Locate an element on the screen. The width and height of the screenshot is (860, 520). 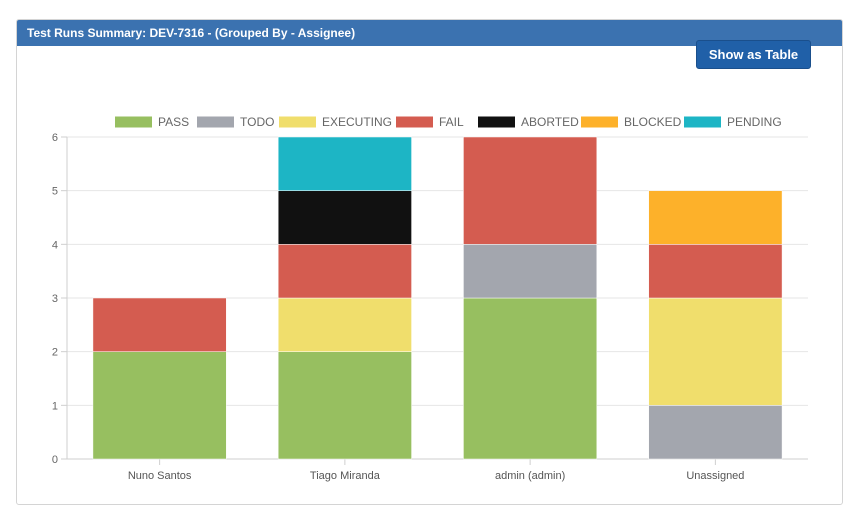
legend-label-pending: PENDING is located at coordinates (754, 122).